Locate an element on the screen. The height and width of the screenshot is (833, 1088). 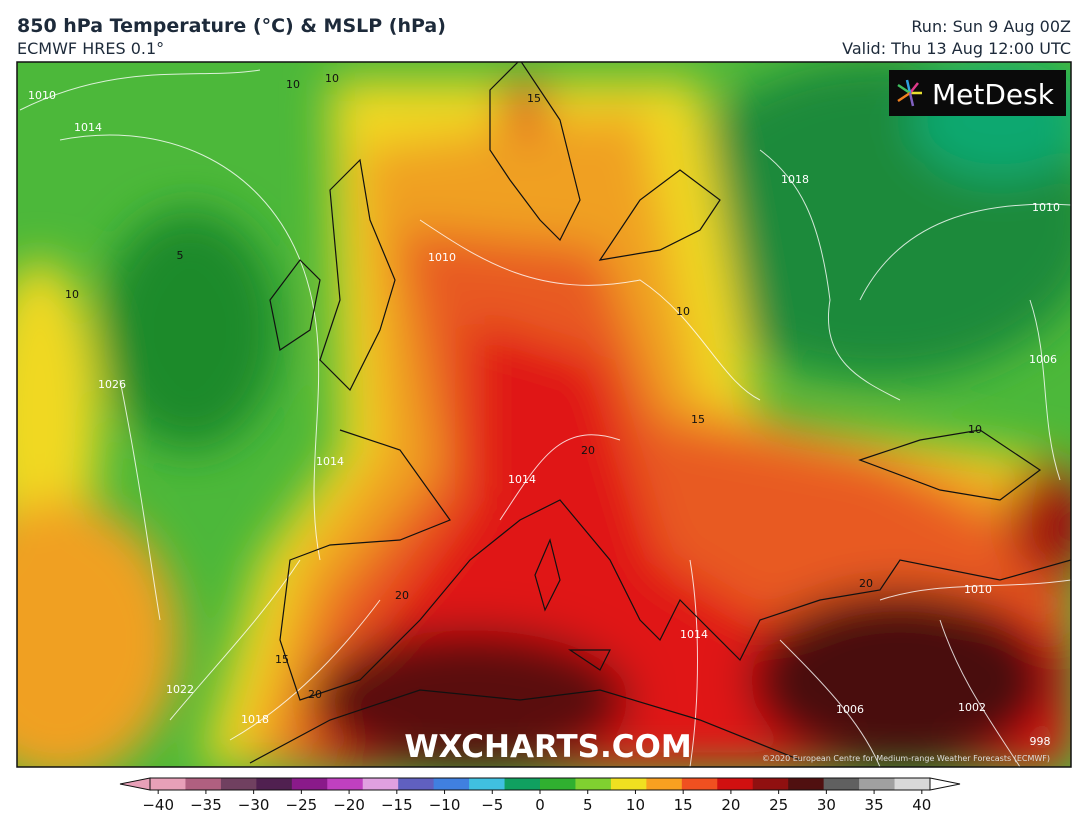
colorbar-tick-label: −10 is located at coordinates (445, 805).